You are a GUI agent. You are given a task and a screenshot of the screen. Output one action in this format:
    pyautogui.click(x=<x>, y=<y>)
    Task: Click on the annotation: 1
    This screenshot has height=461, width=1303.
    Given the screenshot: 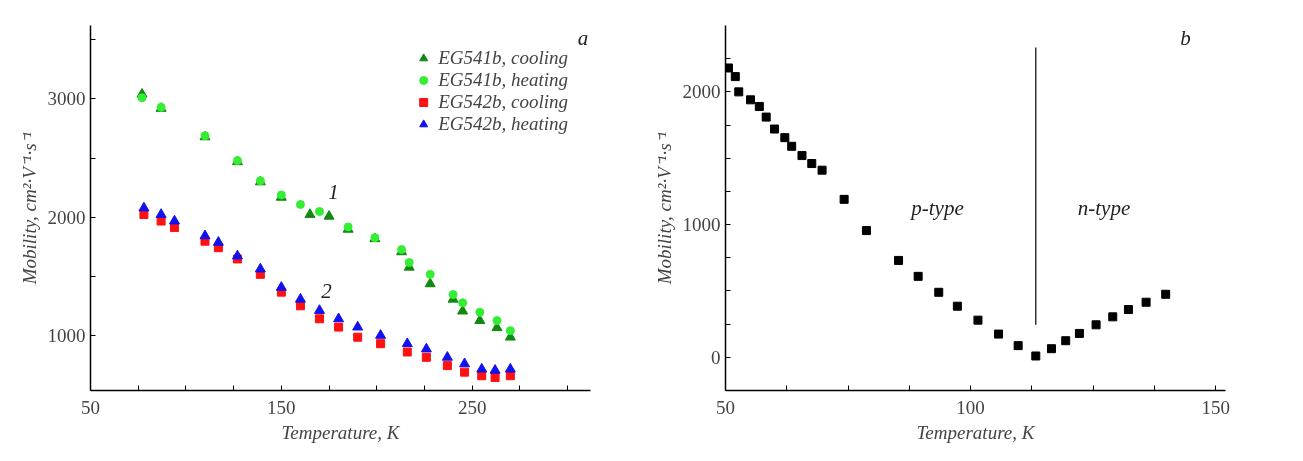 What is the action you would take?
    pyautogui.click(x=333, y=191)
    